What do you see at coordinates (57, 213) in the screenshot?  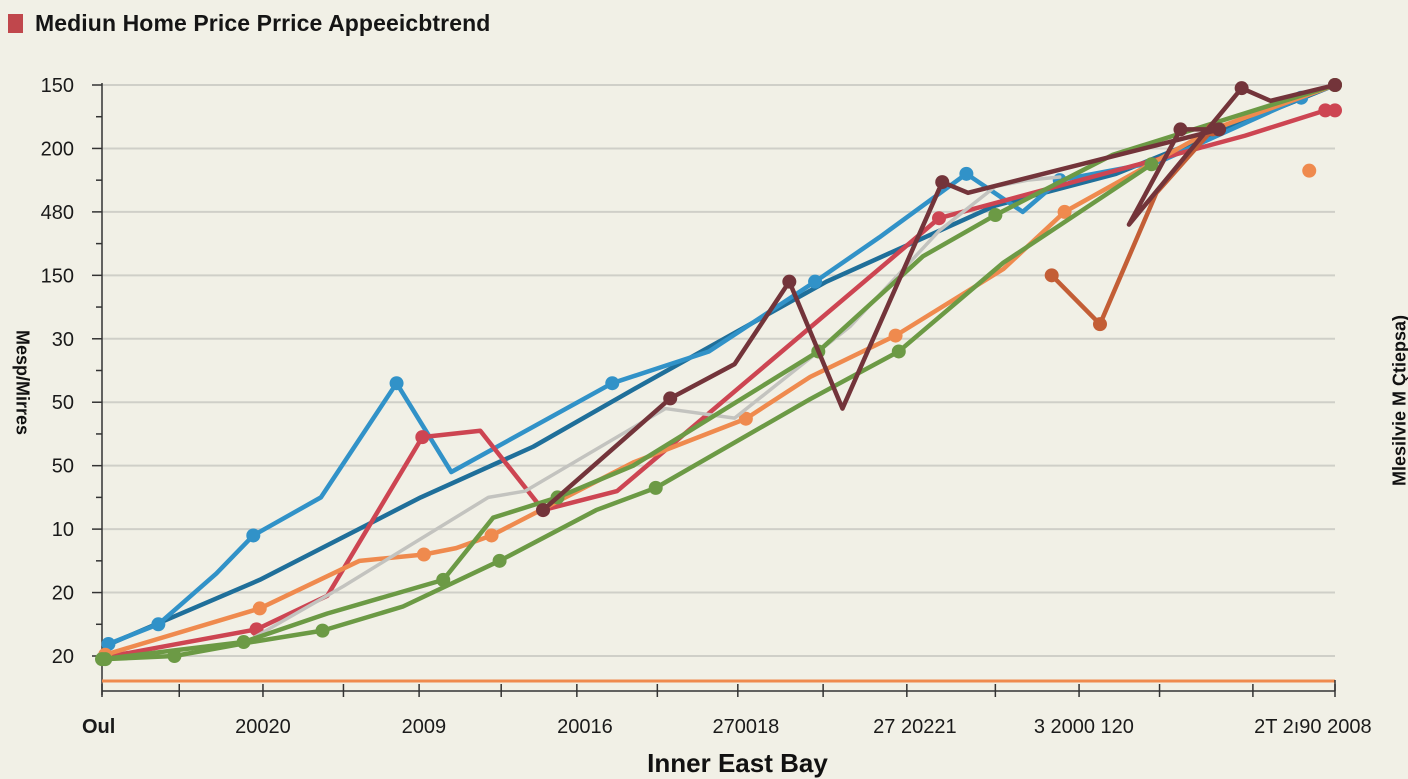 I see `y-tick-label: 480` at bounding box center [57, 213].